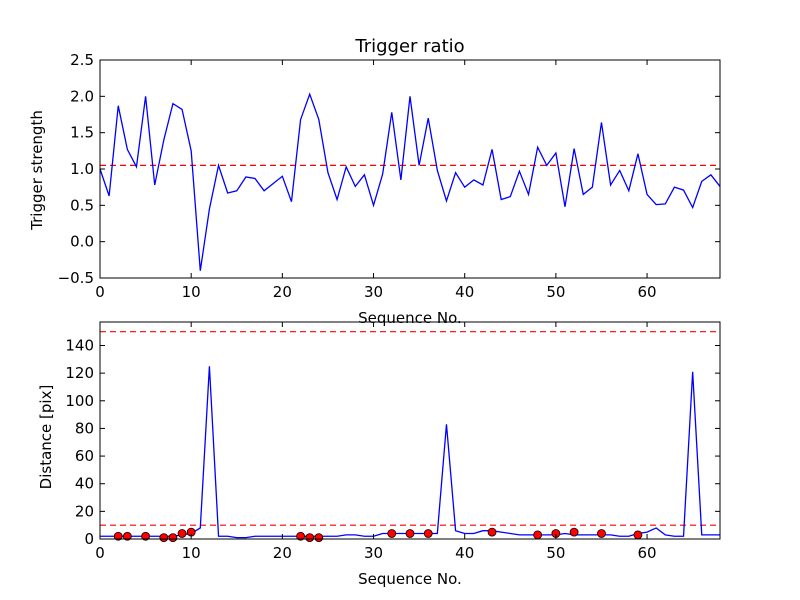  Describe the element at coordinates (409, 46) in the screenshot. I see `chart-title: Trigger ratio` at that location.